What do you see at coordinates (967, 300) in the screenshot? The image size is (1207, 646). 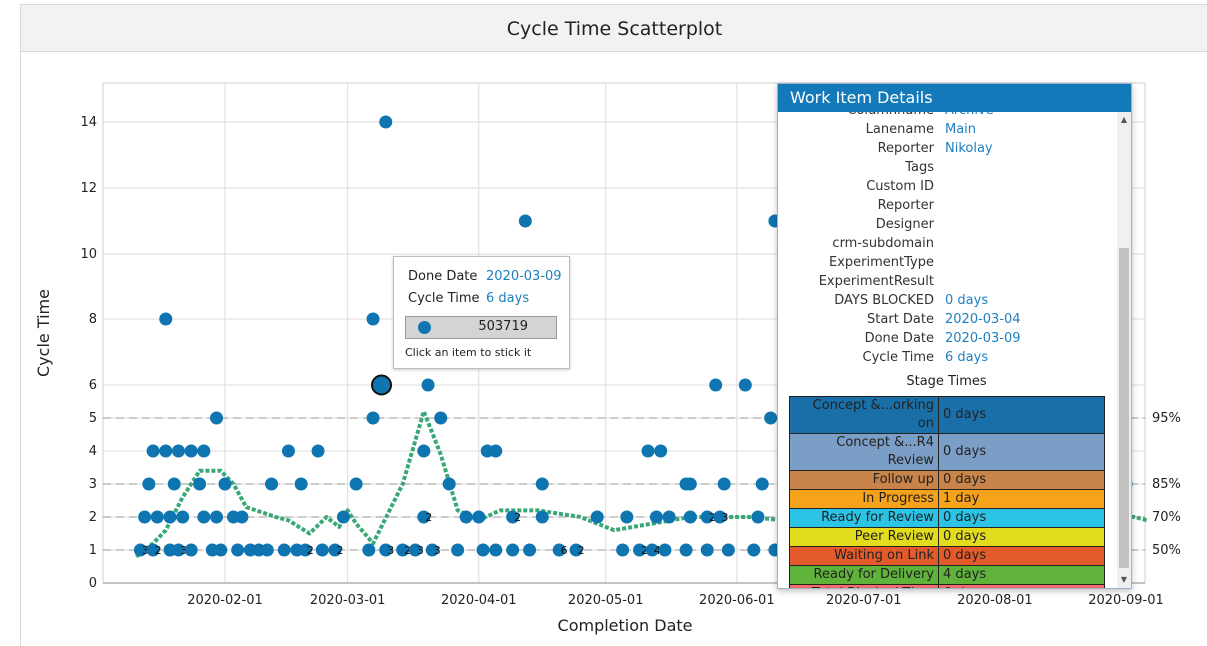 I see `detail-field-value: 0 days` at bounding box center [967, 300].